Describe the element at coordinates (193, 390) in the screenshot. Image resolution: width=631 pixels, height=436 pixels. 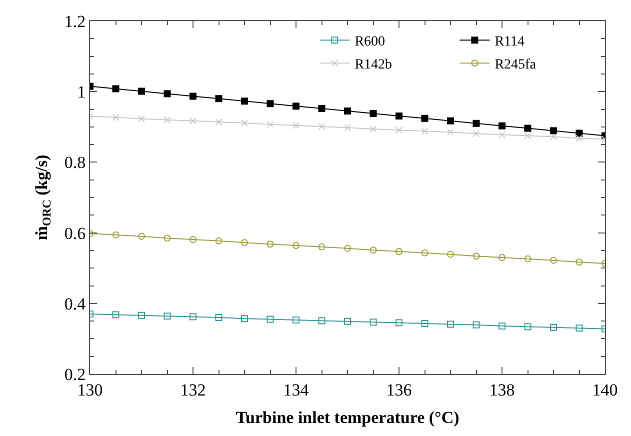
I see `x-tick-label: 132` at that location.